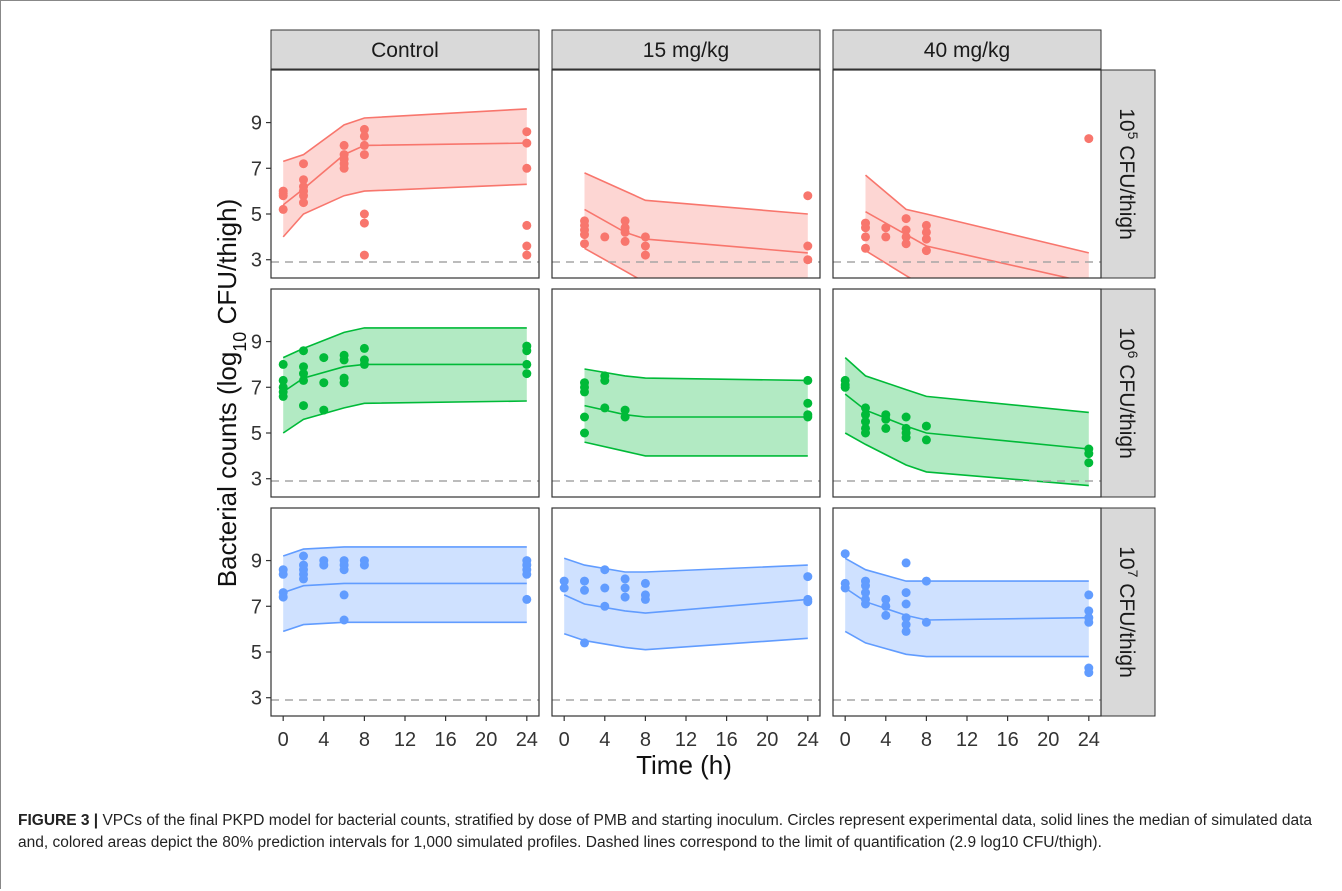 Image resolution: width=1342 pixels, height=891 pixels. I want to click on x-tick-label: 4, so click(885, 740).